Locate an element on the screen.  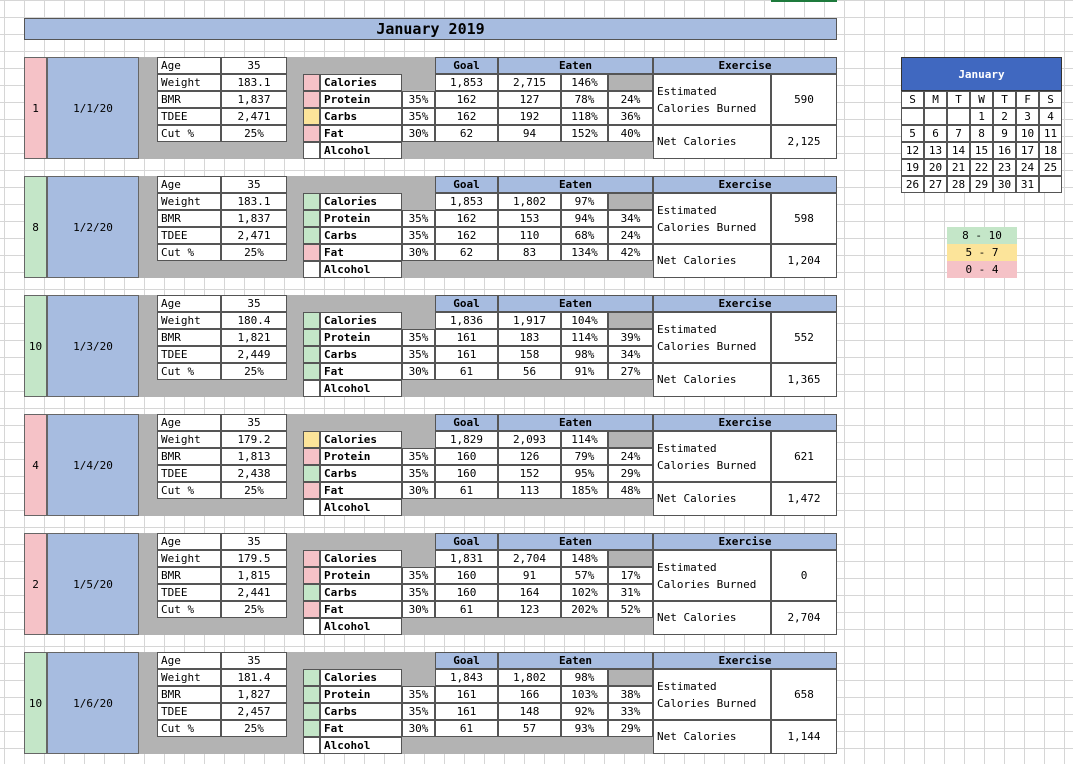
stat-value-bmr: 1,827 is located at coordinates (254, 694).